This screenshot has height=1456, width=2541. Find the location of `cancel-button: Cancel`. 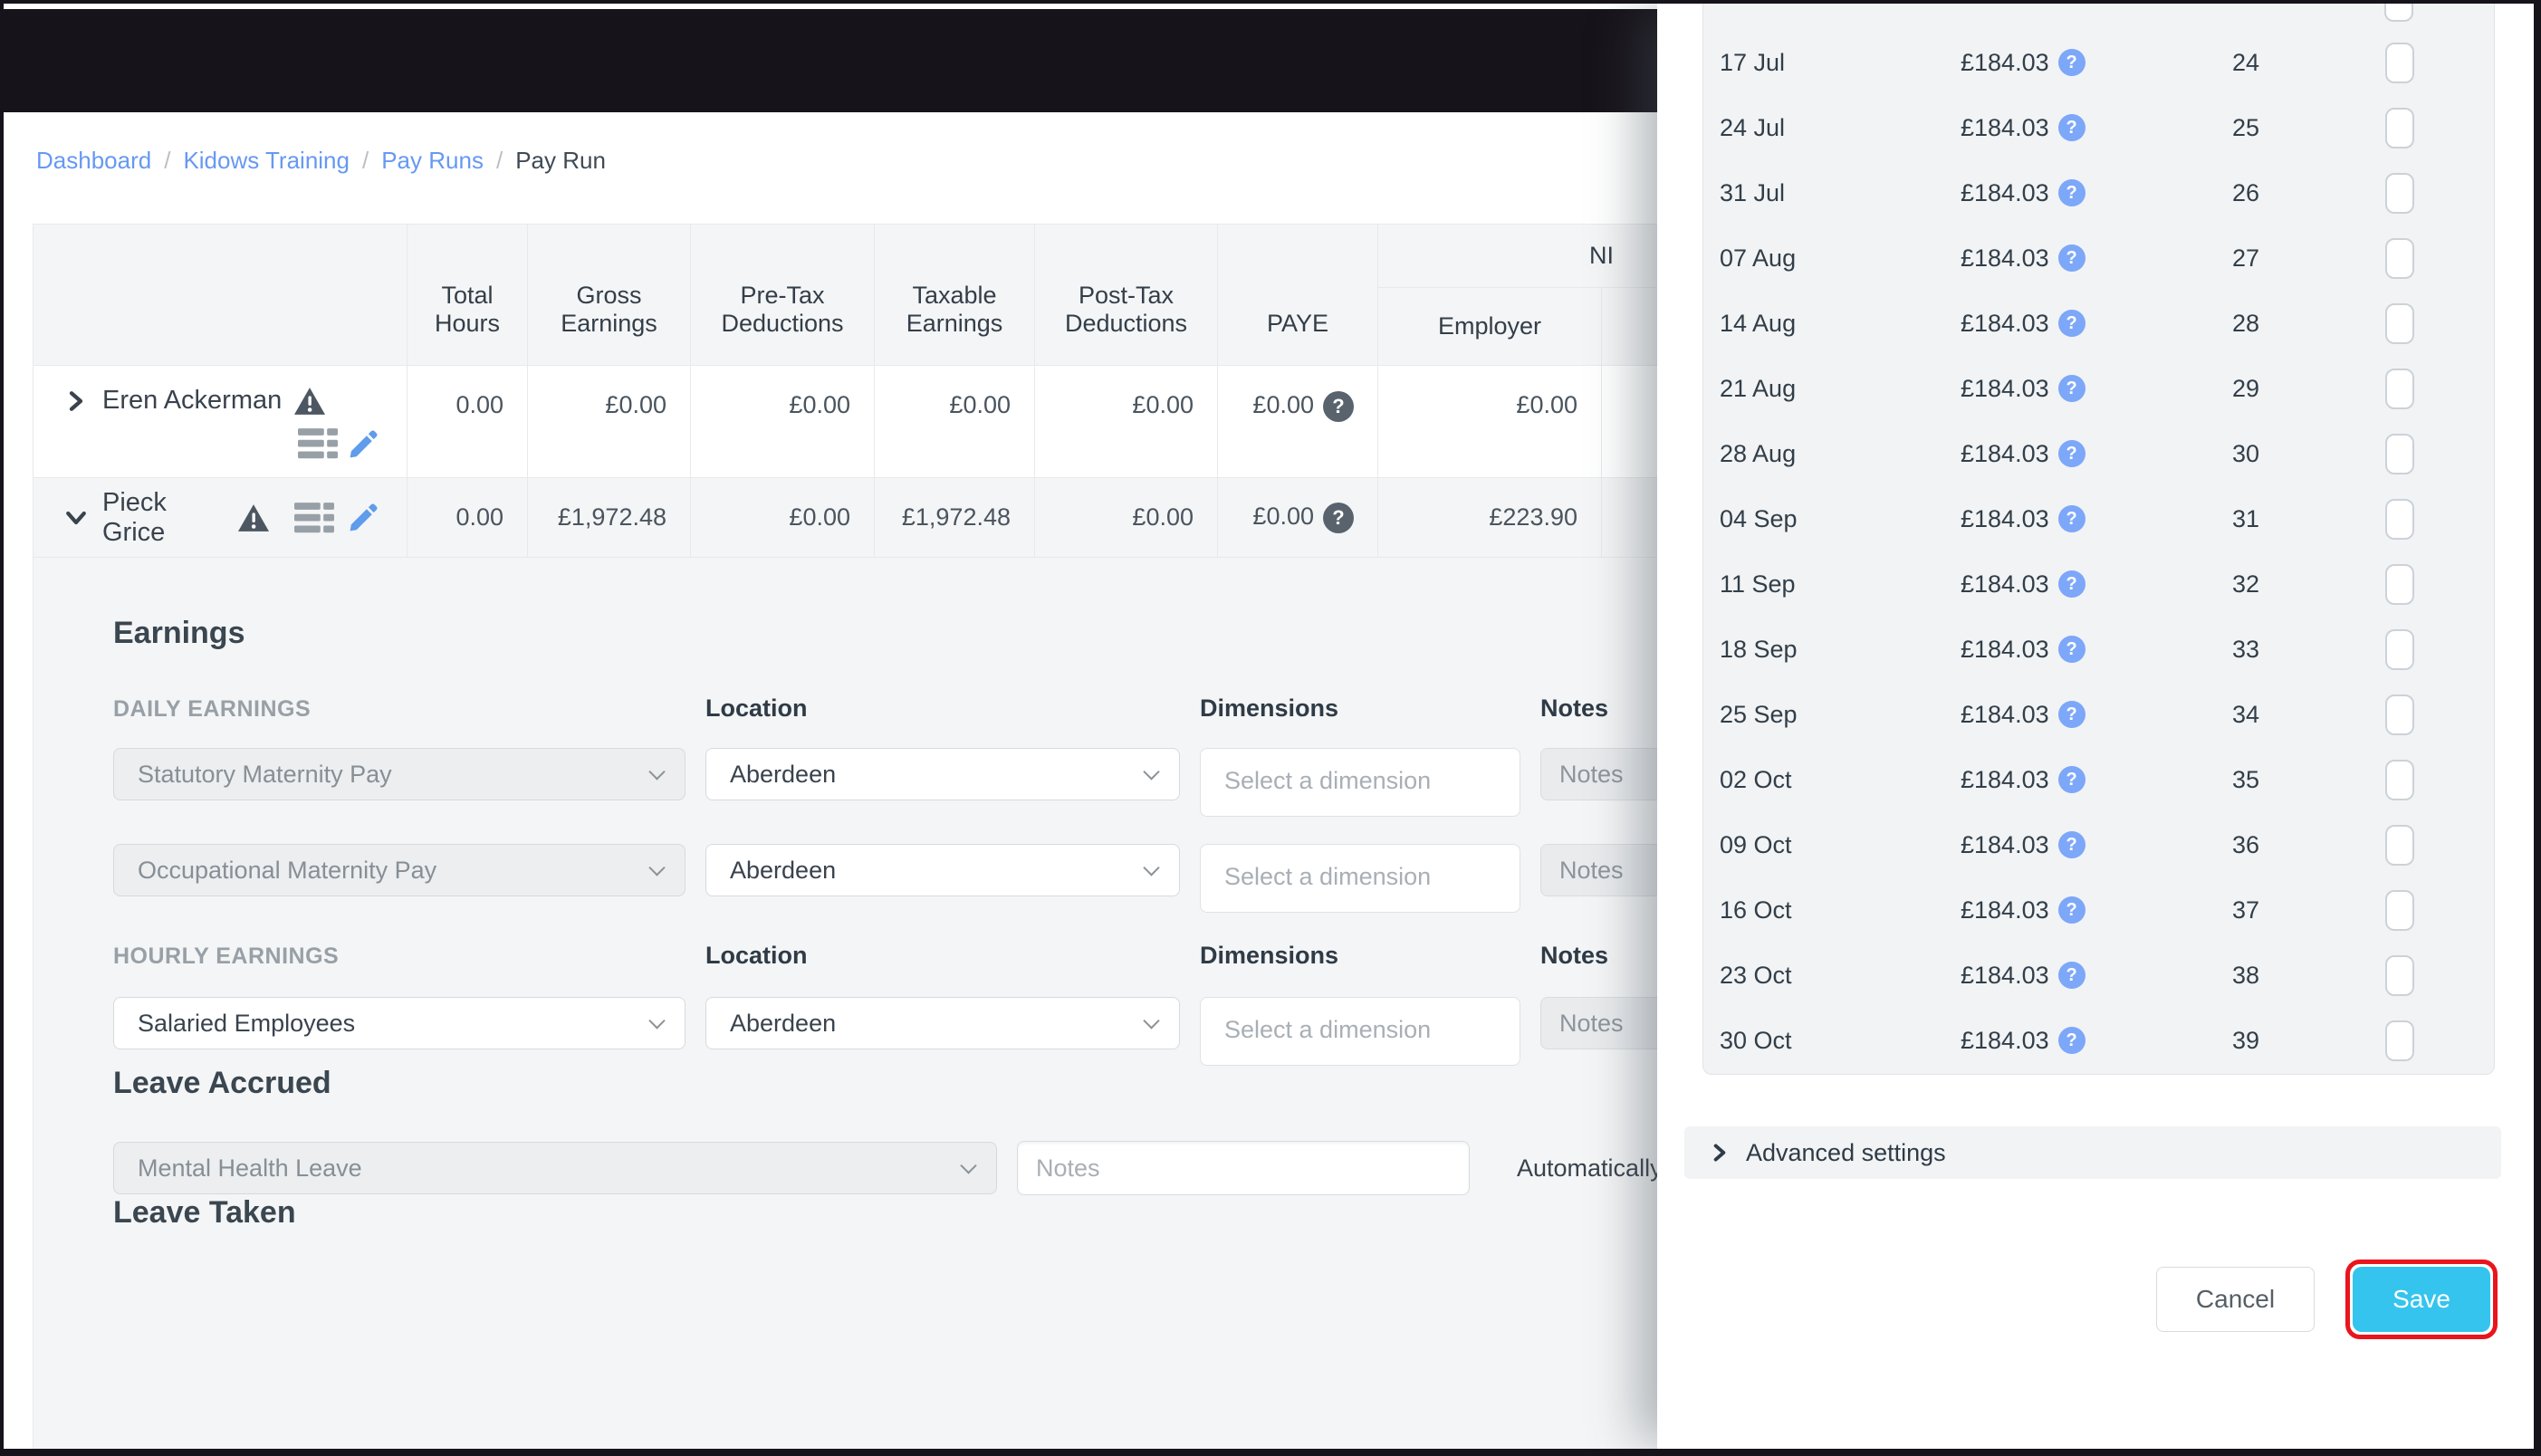

cancel-button: Cancel is located at coordinates (2235, 1299).